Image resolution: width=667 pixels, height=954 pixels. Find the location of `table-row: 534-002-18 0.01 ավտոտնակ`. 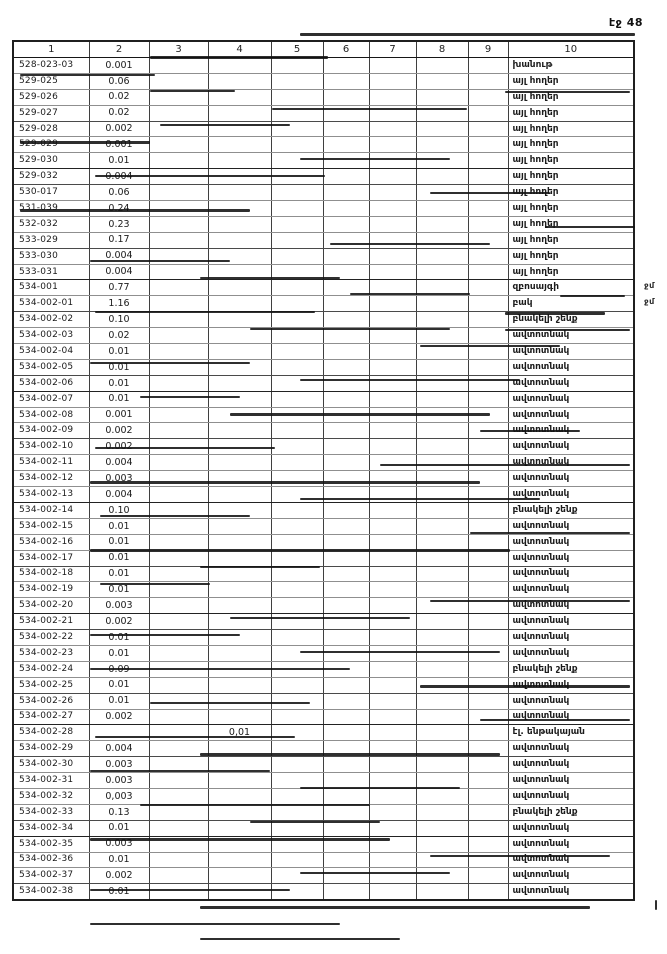

table-row: 534-002-18 0.01 ավտոտնակ is located at coordinates (323, 574).